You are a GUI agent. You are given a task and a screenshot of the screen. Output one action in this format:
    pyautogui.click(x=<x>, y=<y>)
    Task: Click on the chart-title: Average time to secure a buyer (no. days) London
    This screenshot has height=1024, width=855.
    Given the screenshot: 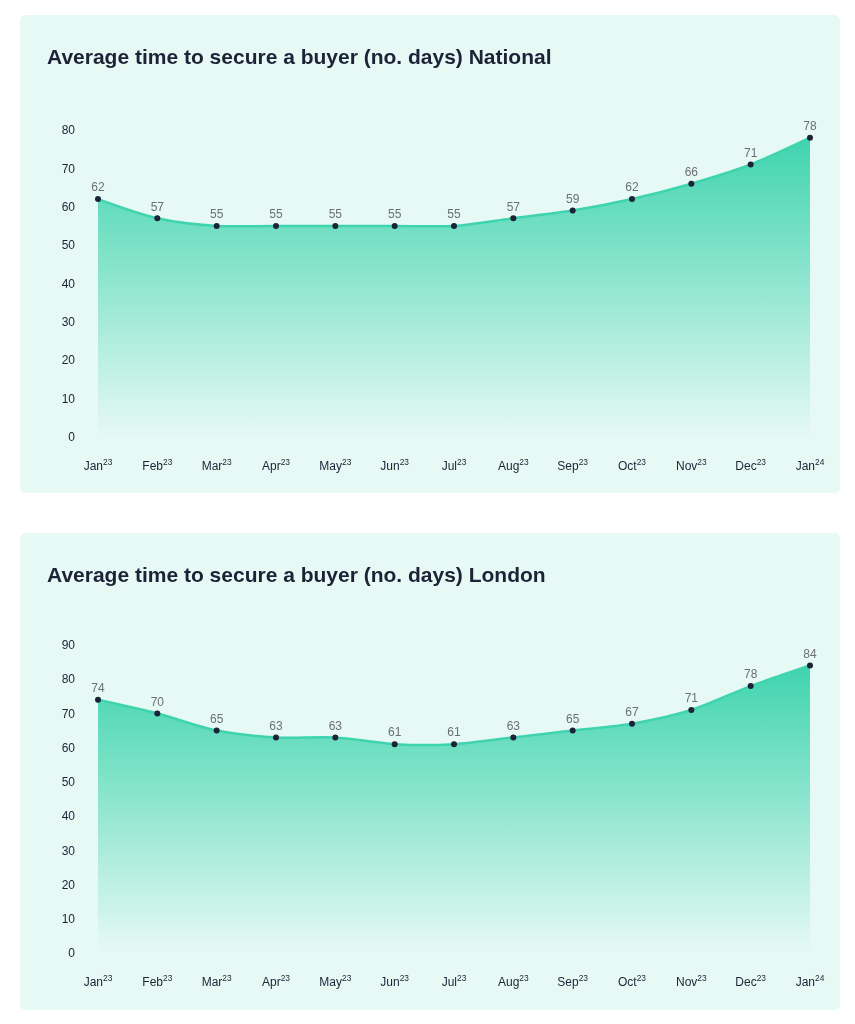 What is the action you would take?
    pyautogui.click(x=296, y=575)
    